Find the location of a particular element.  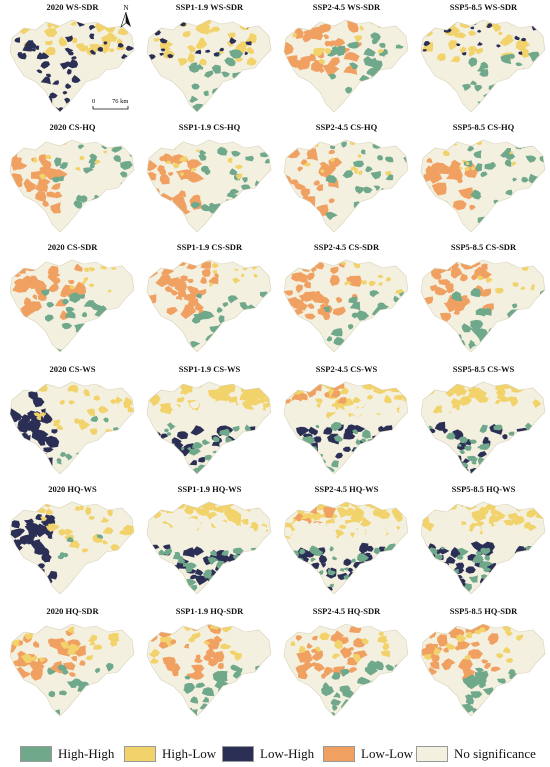

map-title: 2020 CS-WS is located at coordinates (72, 369).